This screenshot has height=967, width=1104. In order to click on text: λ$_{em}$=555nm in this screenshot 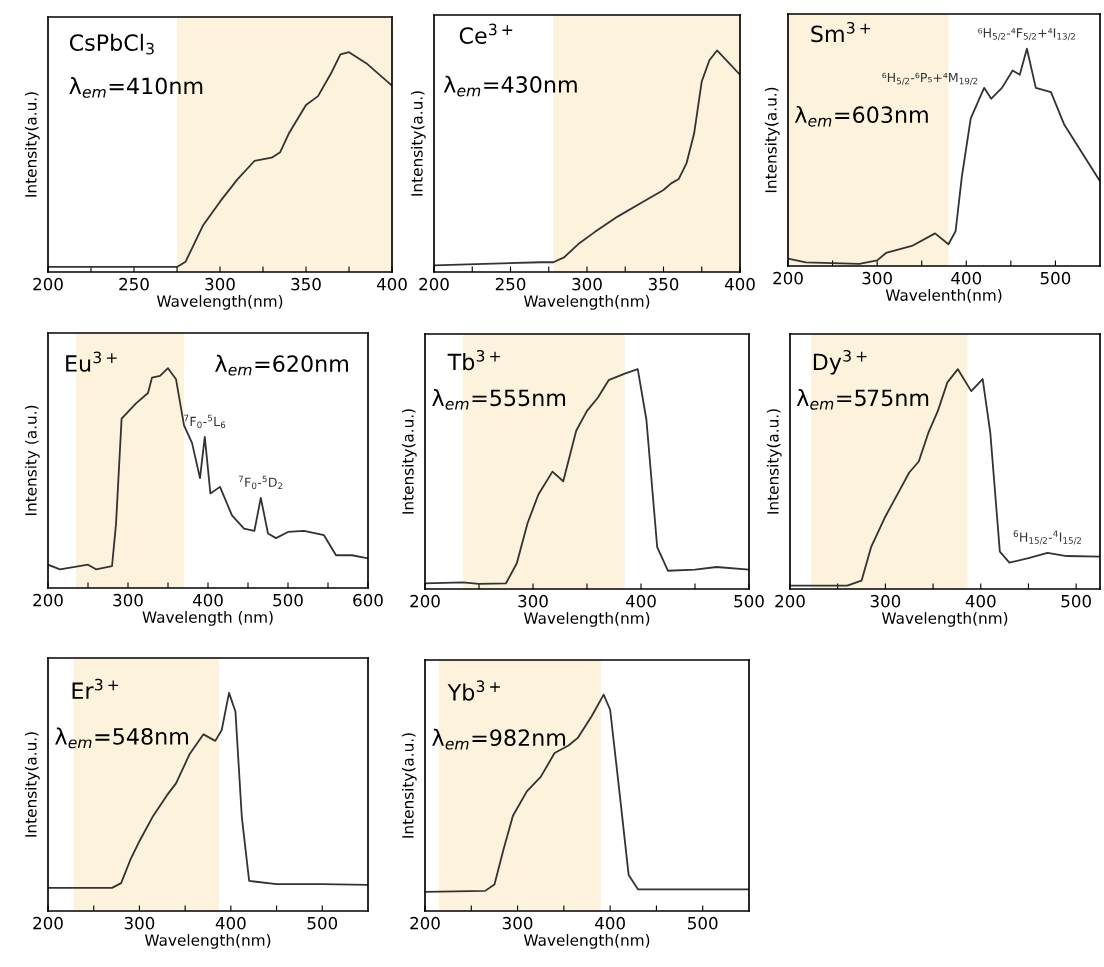, I will do `click(499, 399)`.